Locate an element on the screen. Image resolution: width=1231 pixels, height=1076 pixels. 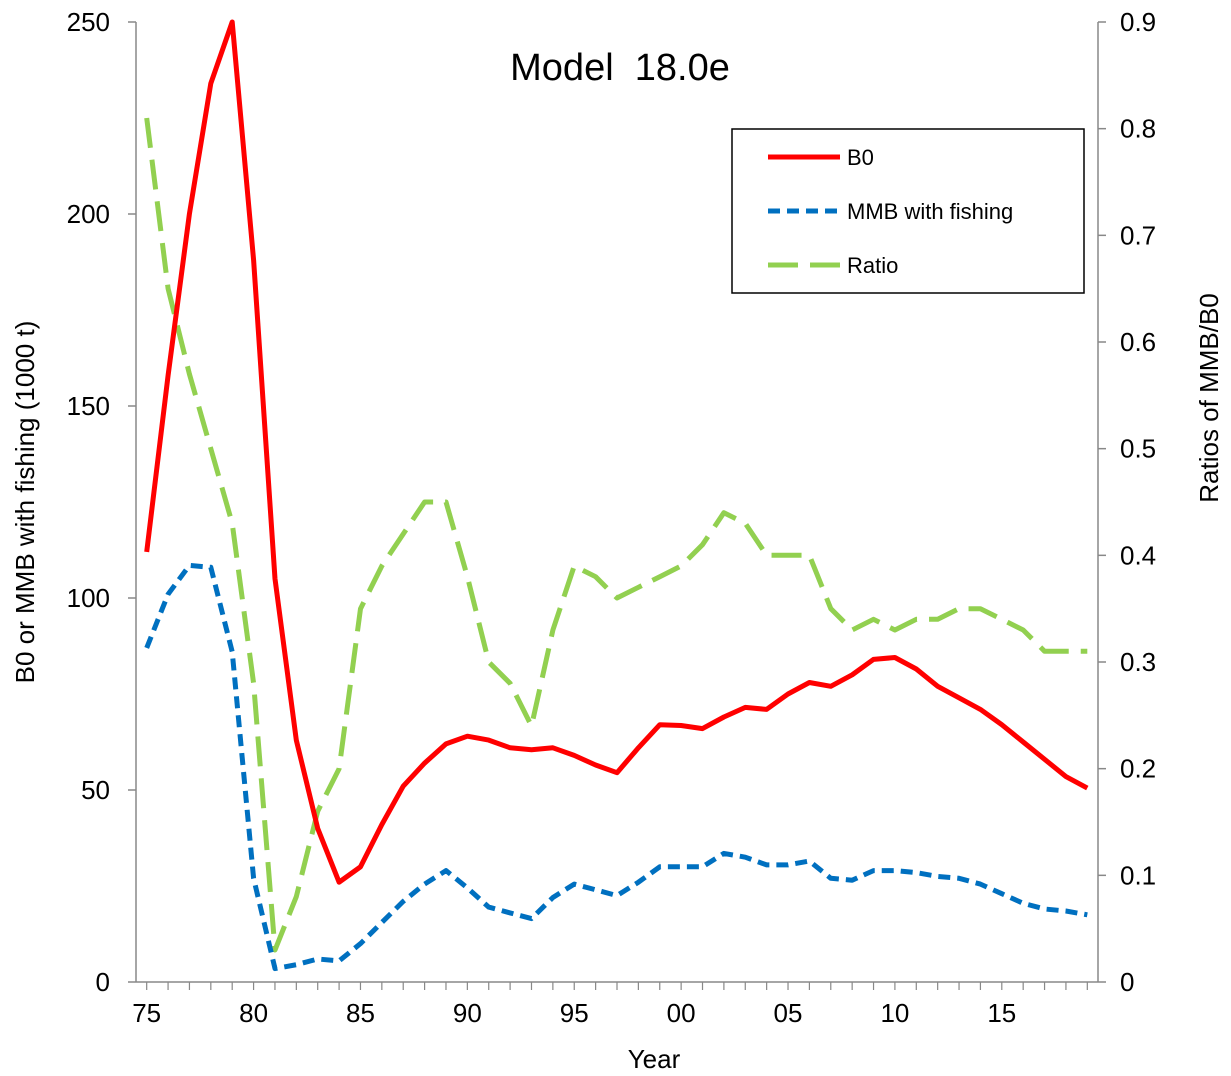
legend-label: Ratio is located at coordinates (872, 265).